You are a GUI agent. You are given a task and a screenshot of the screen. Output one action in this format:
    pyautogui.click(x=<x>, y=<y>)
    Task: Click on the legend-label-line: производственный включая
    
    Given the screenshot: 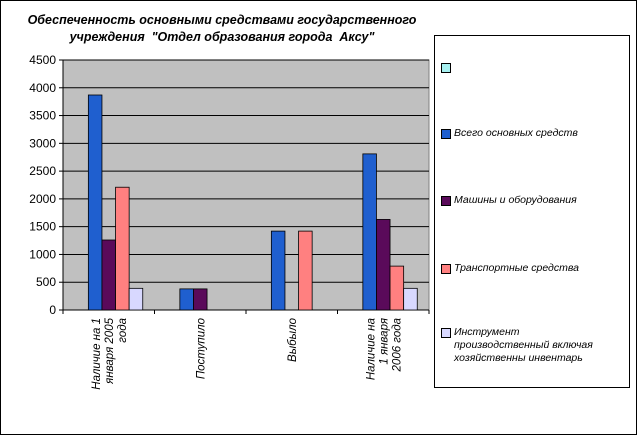 What is the action you would take?
    pyautogui.click(x=523, y=345)
    